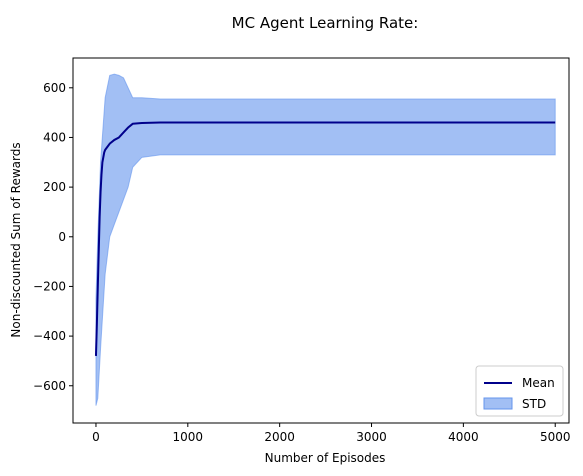 The height and width of the screenshot is (476, 583). I want to click on x-tick-label: 2000, so click(279, 437).